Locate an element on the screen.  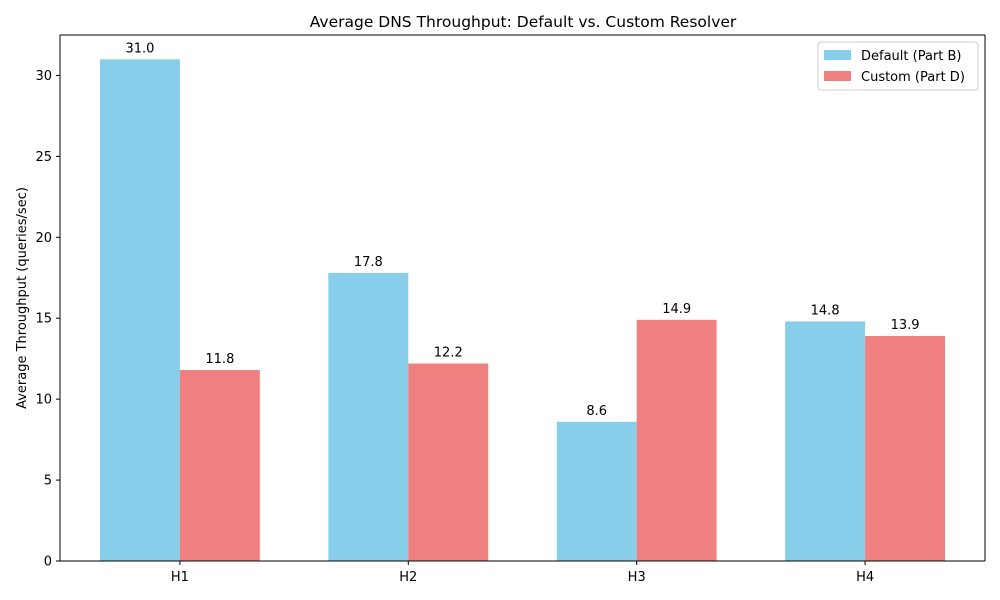
y-tick-label: 10 is located at coordinates (43, 400).